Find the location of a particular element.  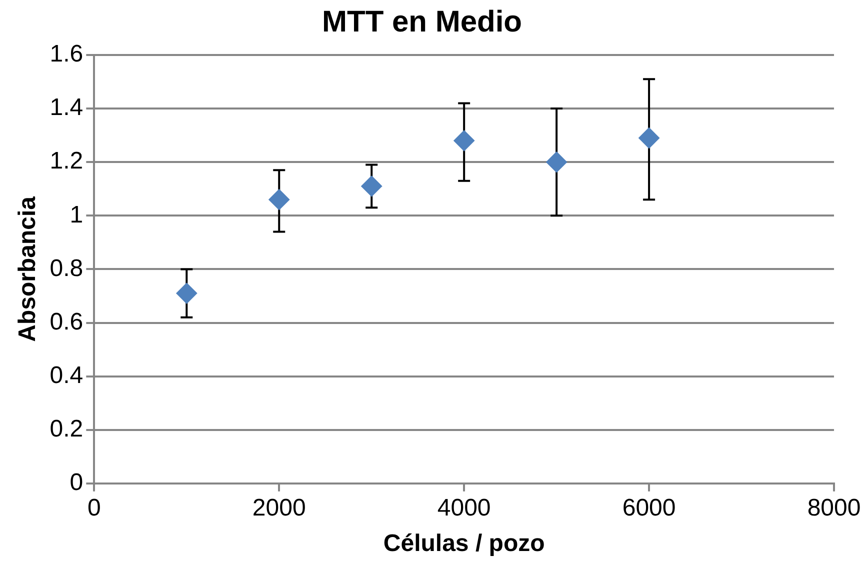

y-tick-label: 1.6 is located at coordinates (67, 54).